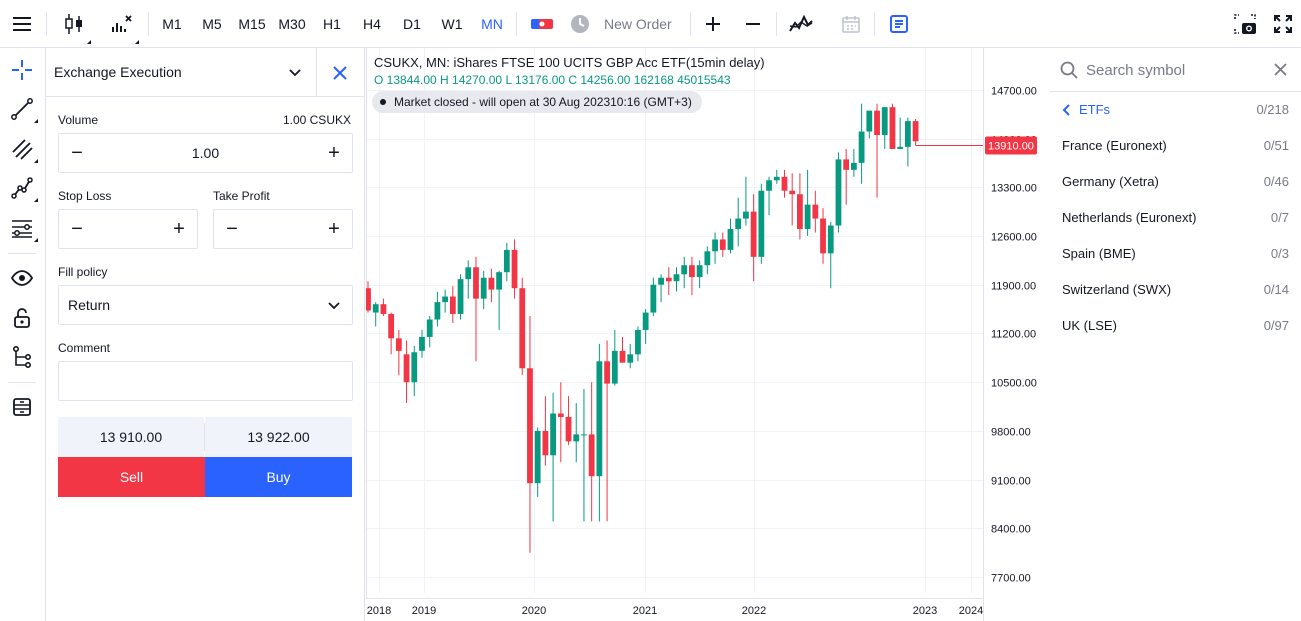  What do you see at coordinates (1282, 24) in the screenshot?
I see `fullscreen-icon` at bounding box center [1282, 24].